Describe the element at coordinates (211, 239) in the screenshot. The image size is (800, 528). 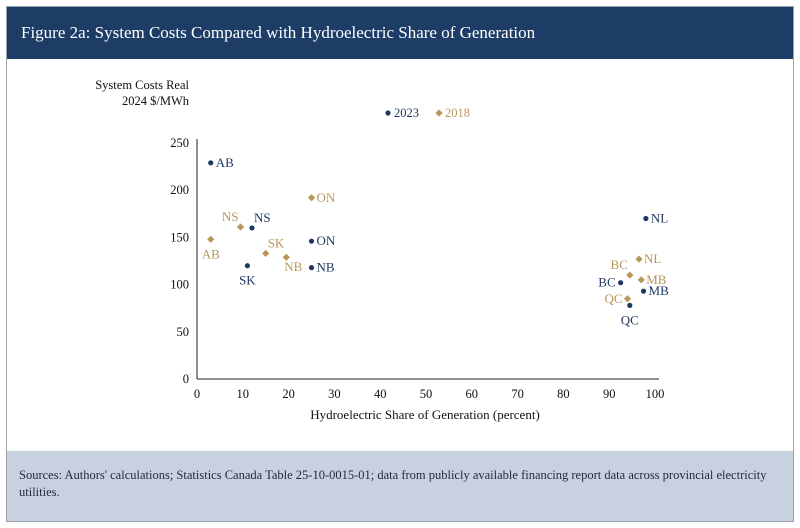
I see `point-2018-ab` at that location.